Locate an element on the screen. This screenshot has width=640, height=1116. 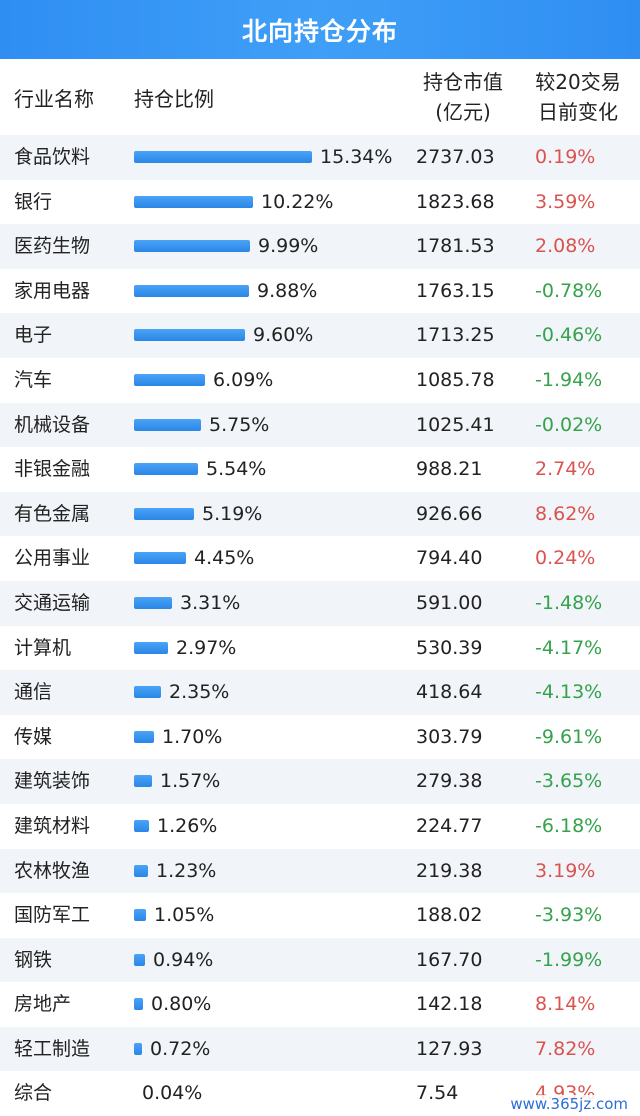
market-value: 926.66 is located at coordinates (449, 513).